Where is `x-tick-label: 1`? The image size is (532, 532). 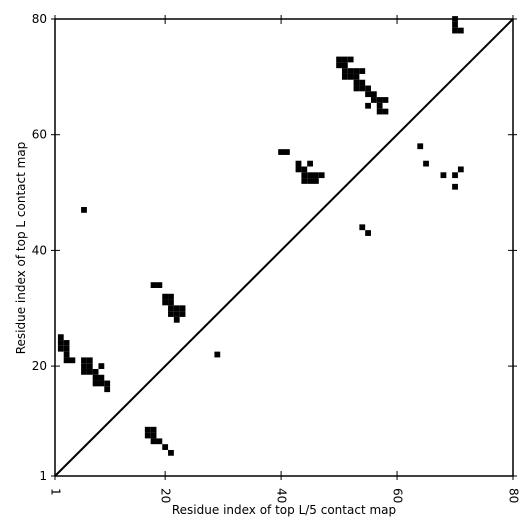 x-tick-label: 1 is located at coordinates (56, 492).